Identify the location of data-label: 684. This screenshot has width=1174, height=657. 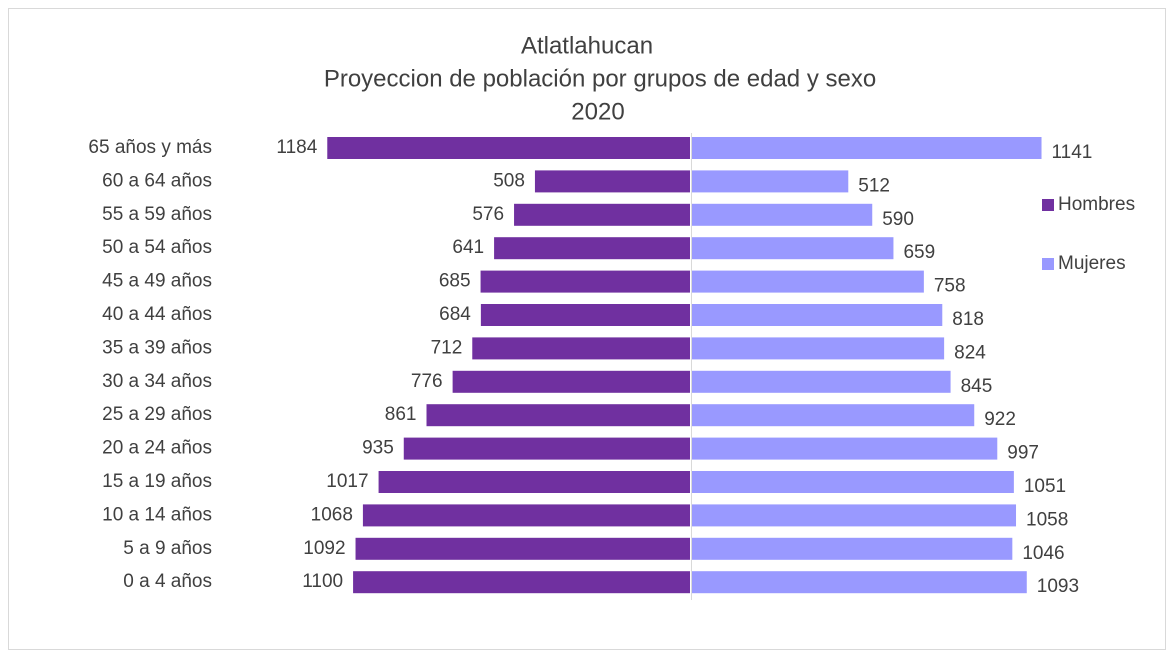
(455, 314).